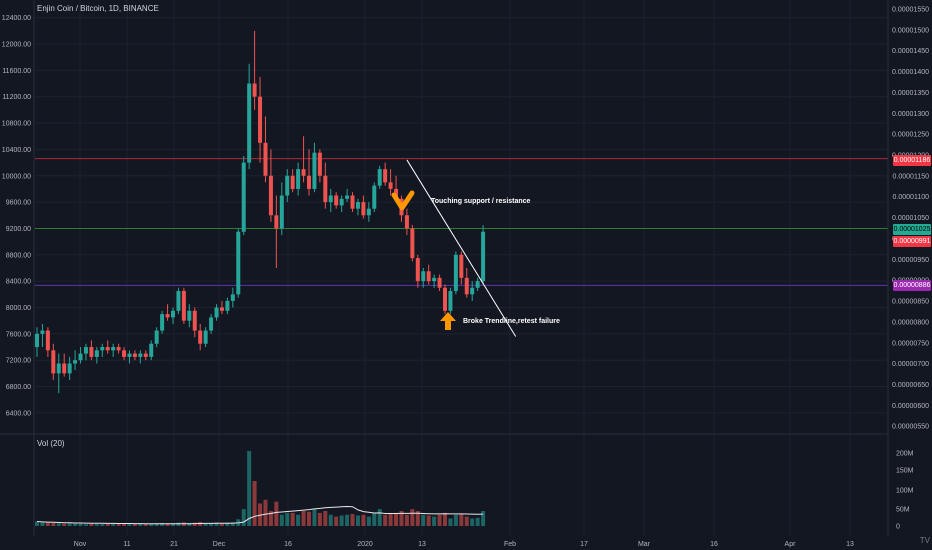 The width and height of the screenshot is (932, 550). I want to click on volume-indicator-label: Vol (20), so click(51, 443).